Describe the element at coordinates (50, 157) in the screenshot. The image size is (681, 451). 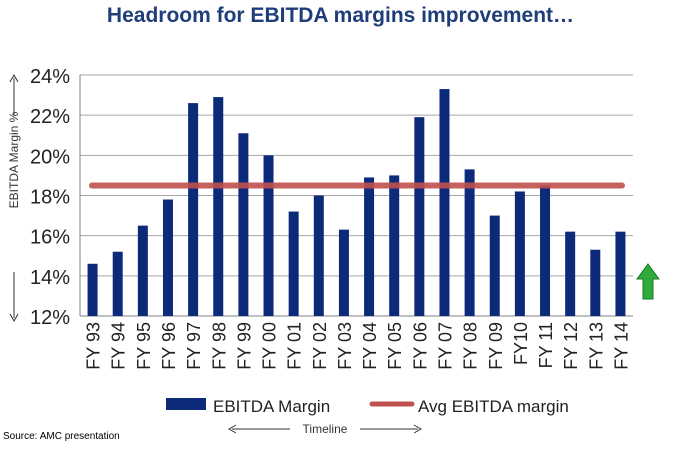
I see `y-tick-label: 20%` at that location.